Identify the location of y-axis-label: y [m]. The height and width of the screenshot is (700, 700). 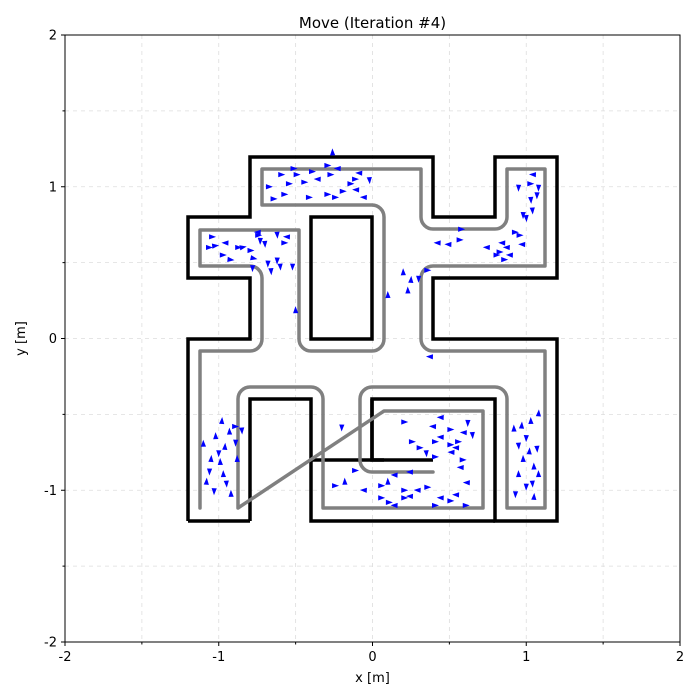
(21, 338).